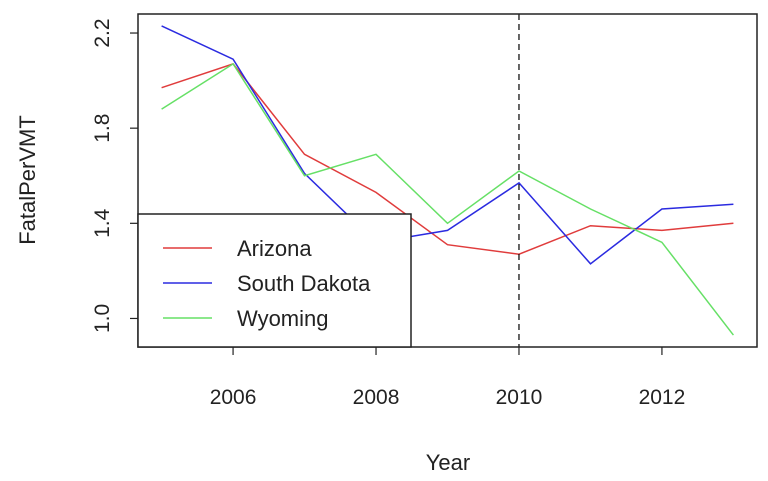 The image size is (768, 481). What do you see at coordinates (448, 378) in the screenshot?
I see `x-axis: 2006 2008 2010 2012` at bounding box center [448, 378].